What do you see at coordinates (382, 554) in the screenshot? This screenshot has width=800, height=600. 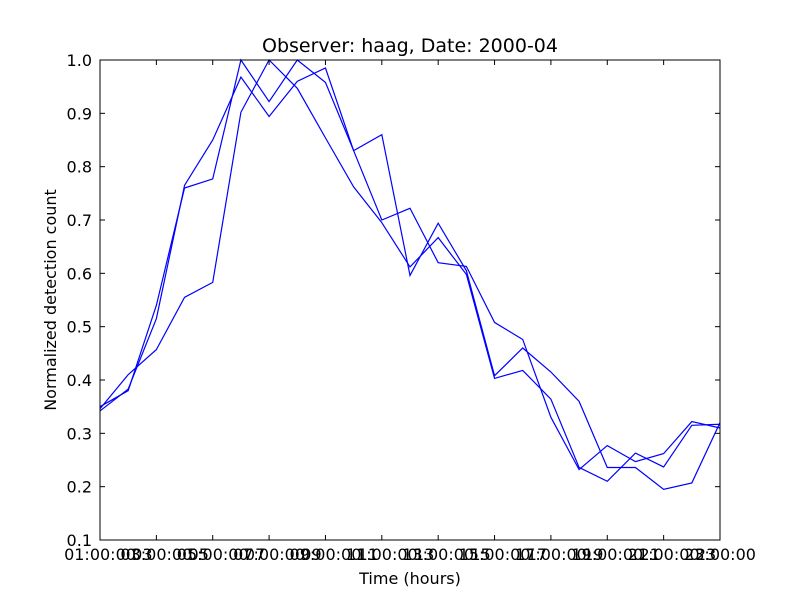 I see `x-tick-label-6: 11:00:00` at bounding box center [382, 554].